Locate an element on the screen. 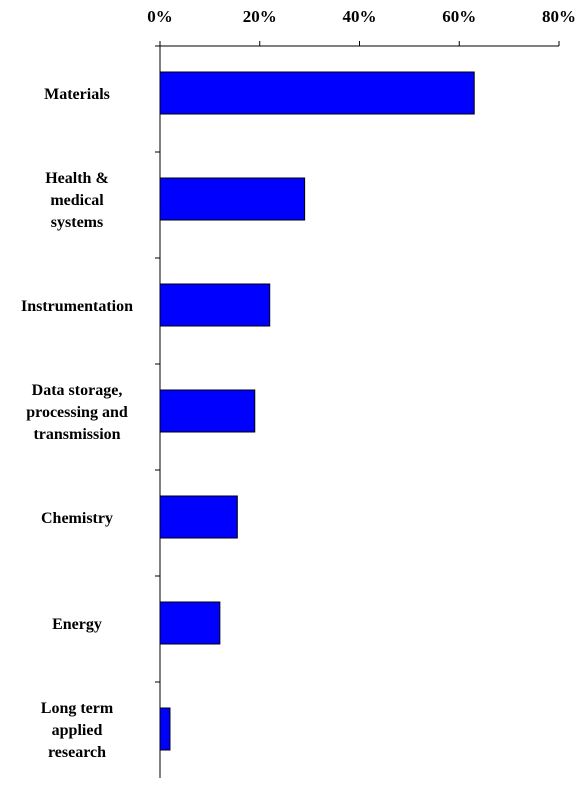  category-label-line: Health & is located at coordinates (77, 178).